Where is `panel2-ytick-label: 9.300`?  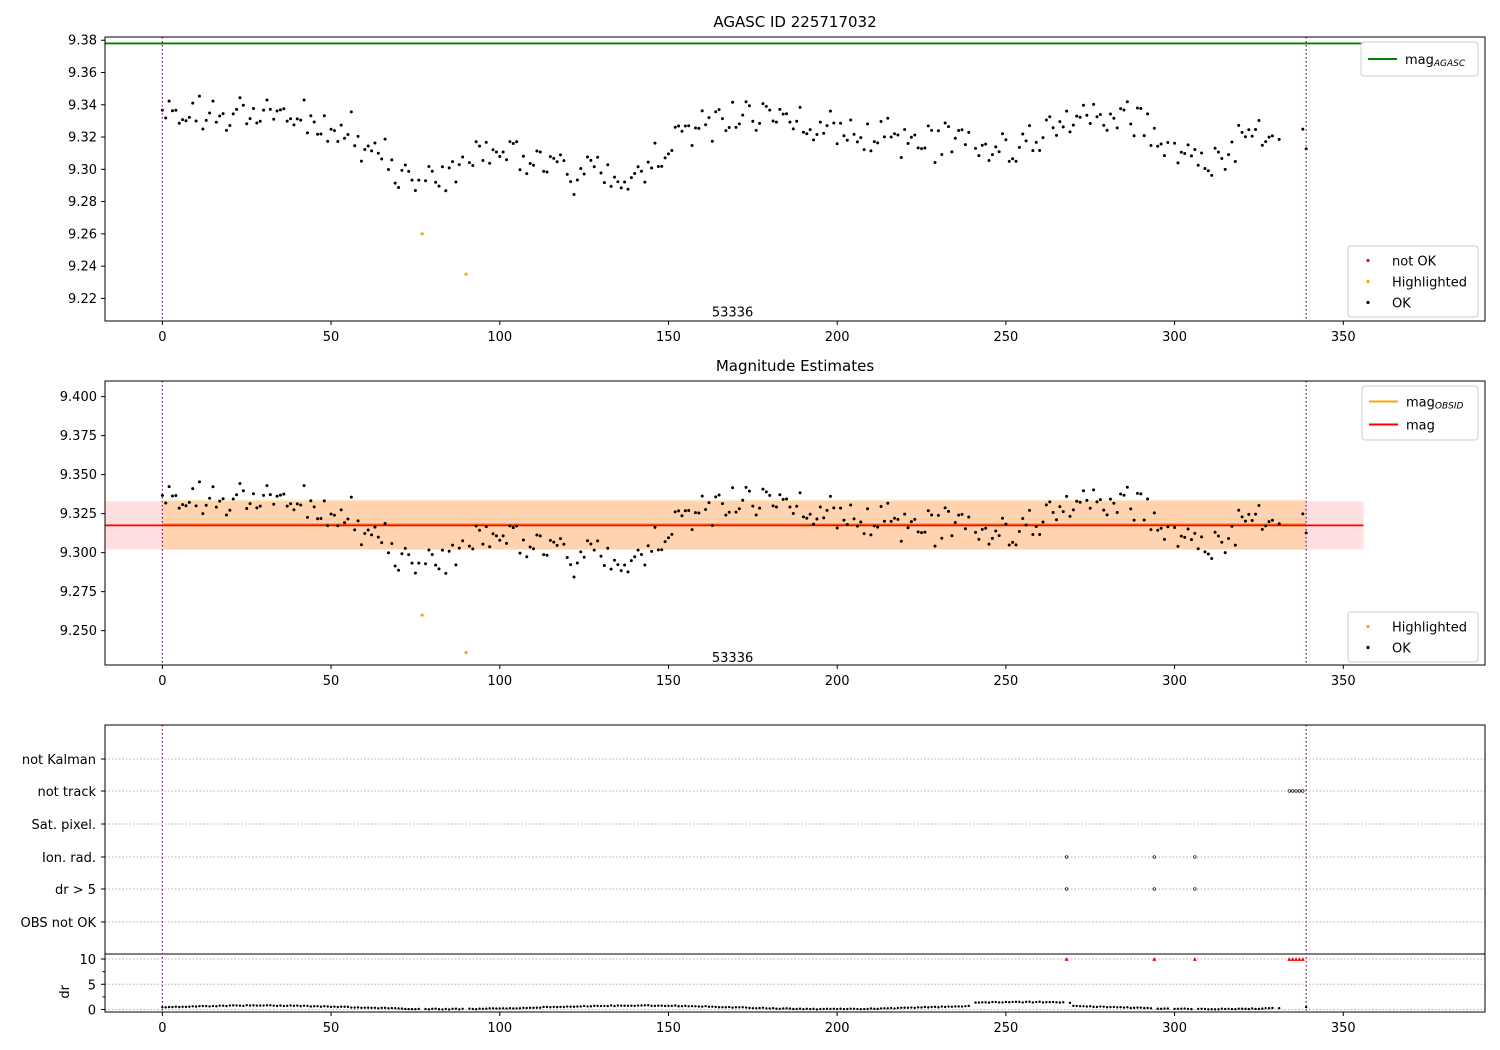 panel2-ytick-label: 9.300 is located at coordinates (78, 553).